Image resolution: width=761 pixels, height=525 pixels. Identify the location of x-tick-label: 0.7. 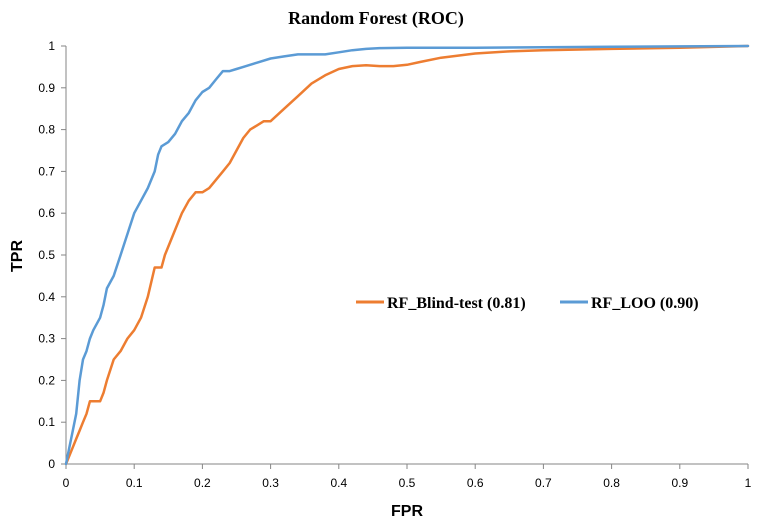
(543, 483).